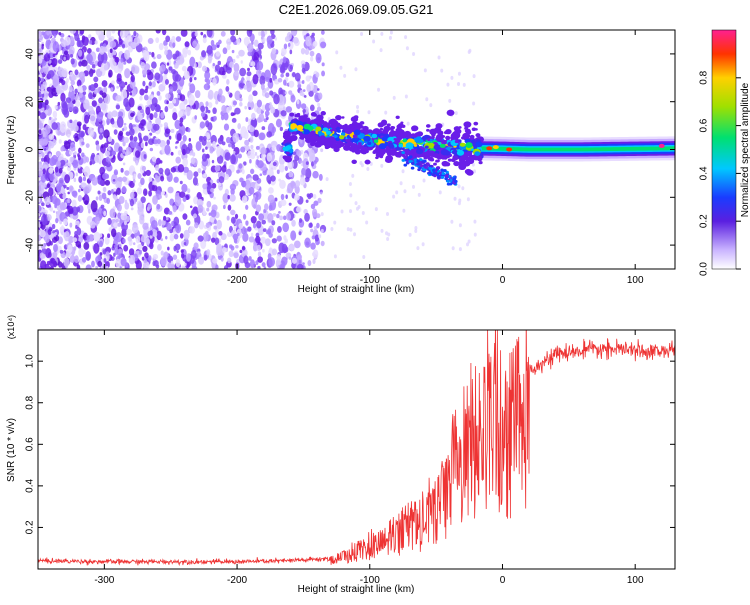 Image resolution: width=750 pixels, height=605 pixels. What do you see at coordinates (30, 102) in the screenshot?
I see `y-tick-label: 20` at bounding box center [30, 102].